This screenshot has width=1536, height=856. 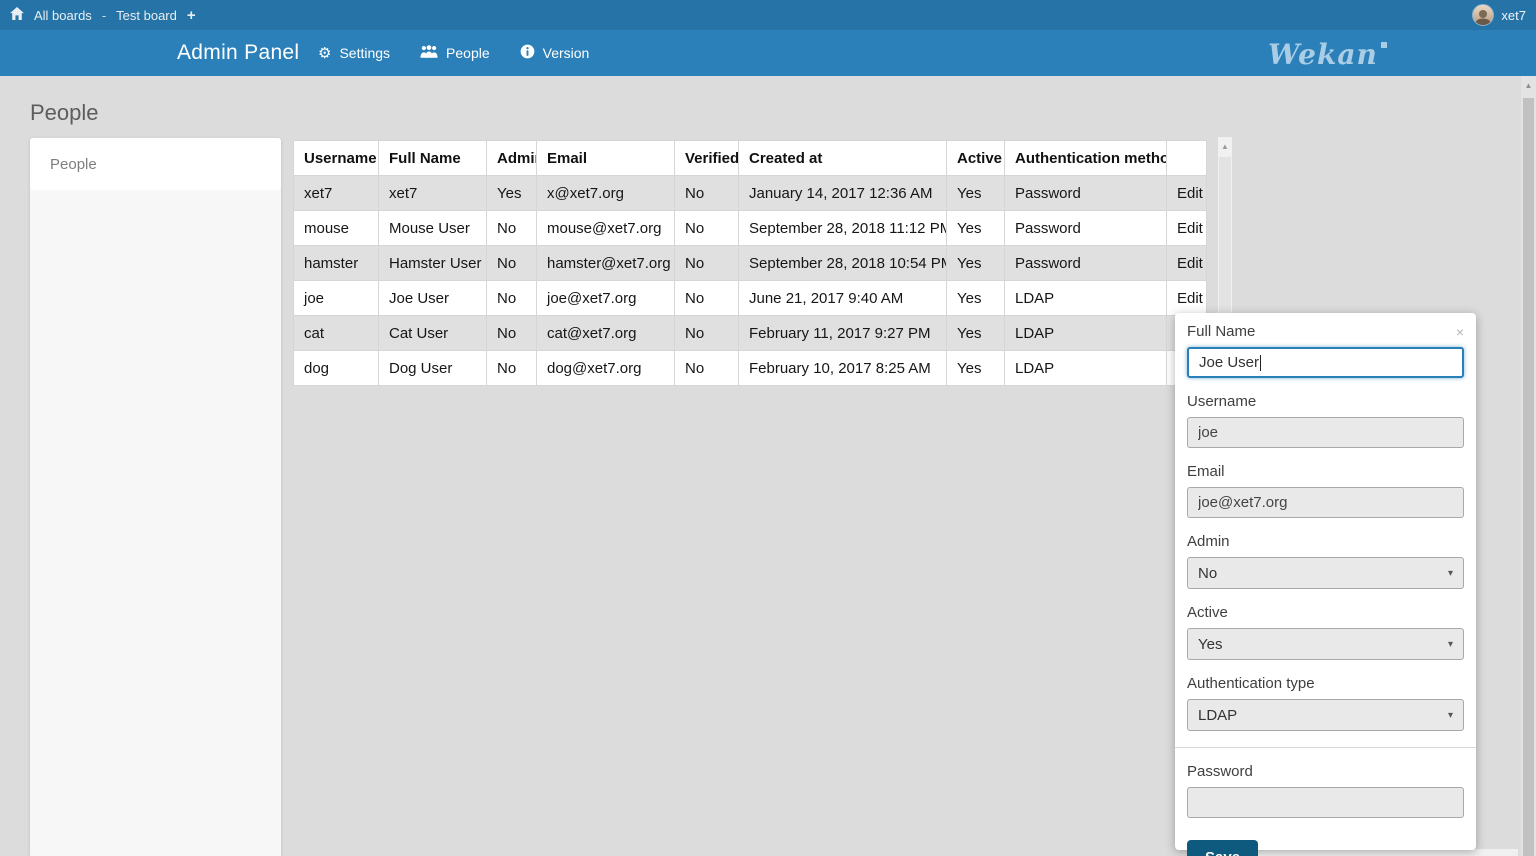 I want to click on cell-username: mouse, so click(x=336, y=228).